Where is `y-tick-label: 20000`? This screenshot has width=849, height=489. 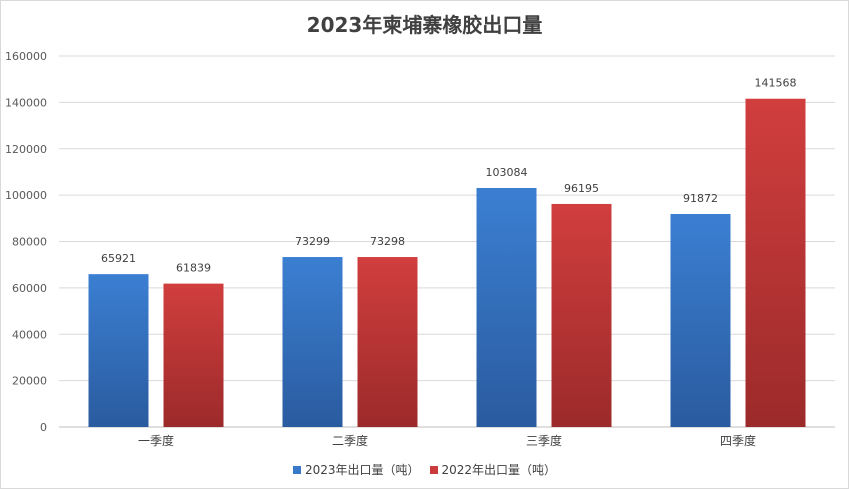
y-tick-label: 20000 is located at coordinates (29, 381).